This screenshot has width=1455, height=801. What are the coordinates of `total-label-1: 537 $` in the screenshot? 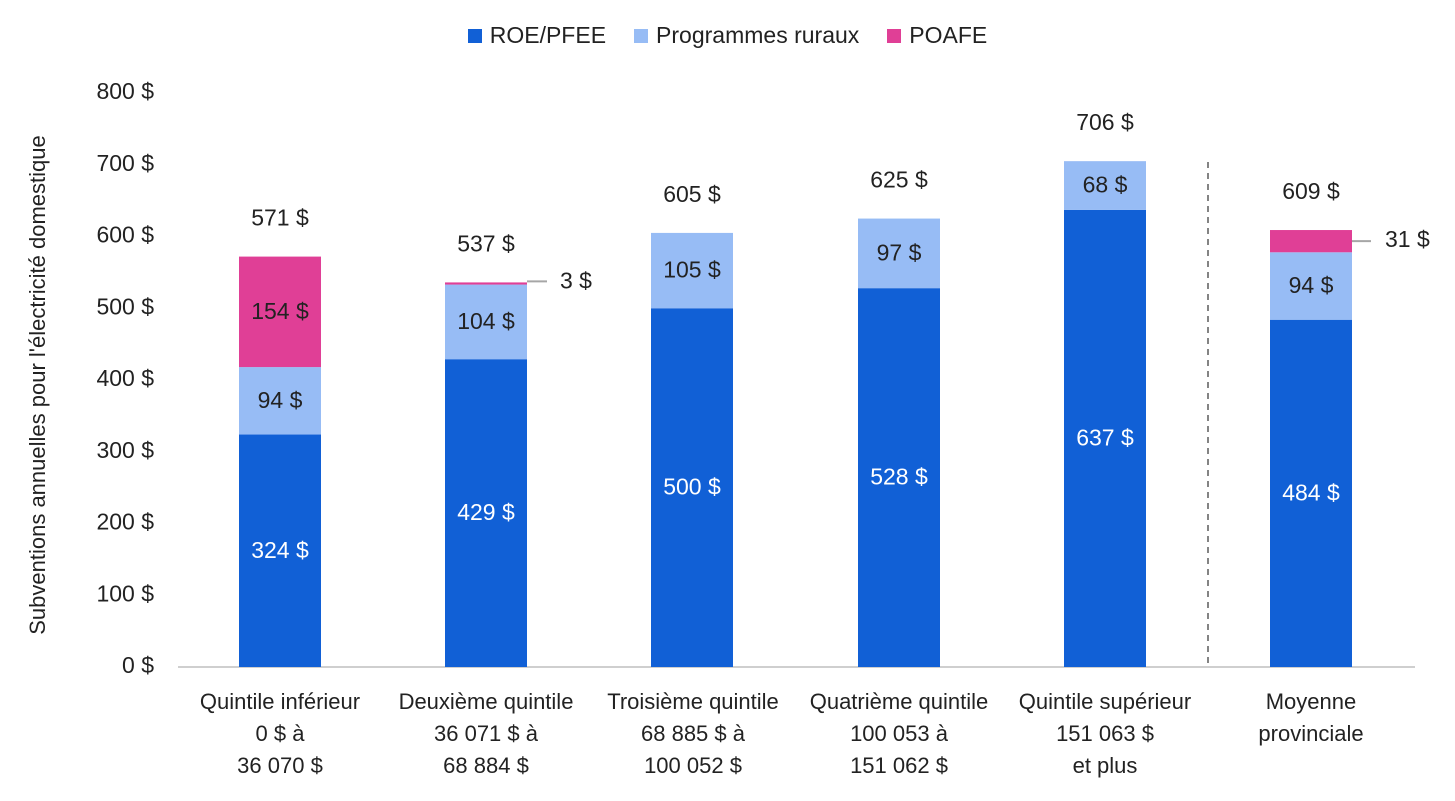 It's located at (486, 243).